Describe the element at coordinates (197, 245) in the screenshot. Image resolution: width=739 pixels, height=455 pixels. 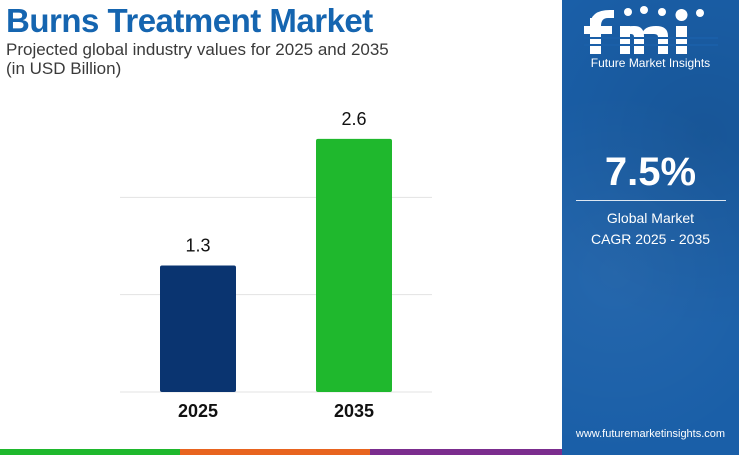
I see `bar-value-label: 1.3` at that location.